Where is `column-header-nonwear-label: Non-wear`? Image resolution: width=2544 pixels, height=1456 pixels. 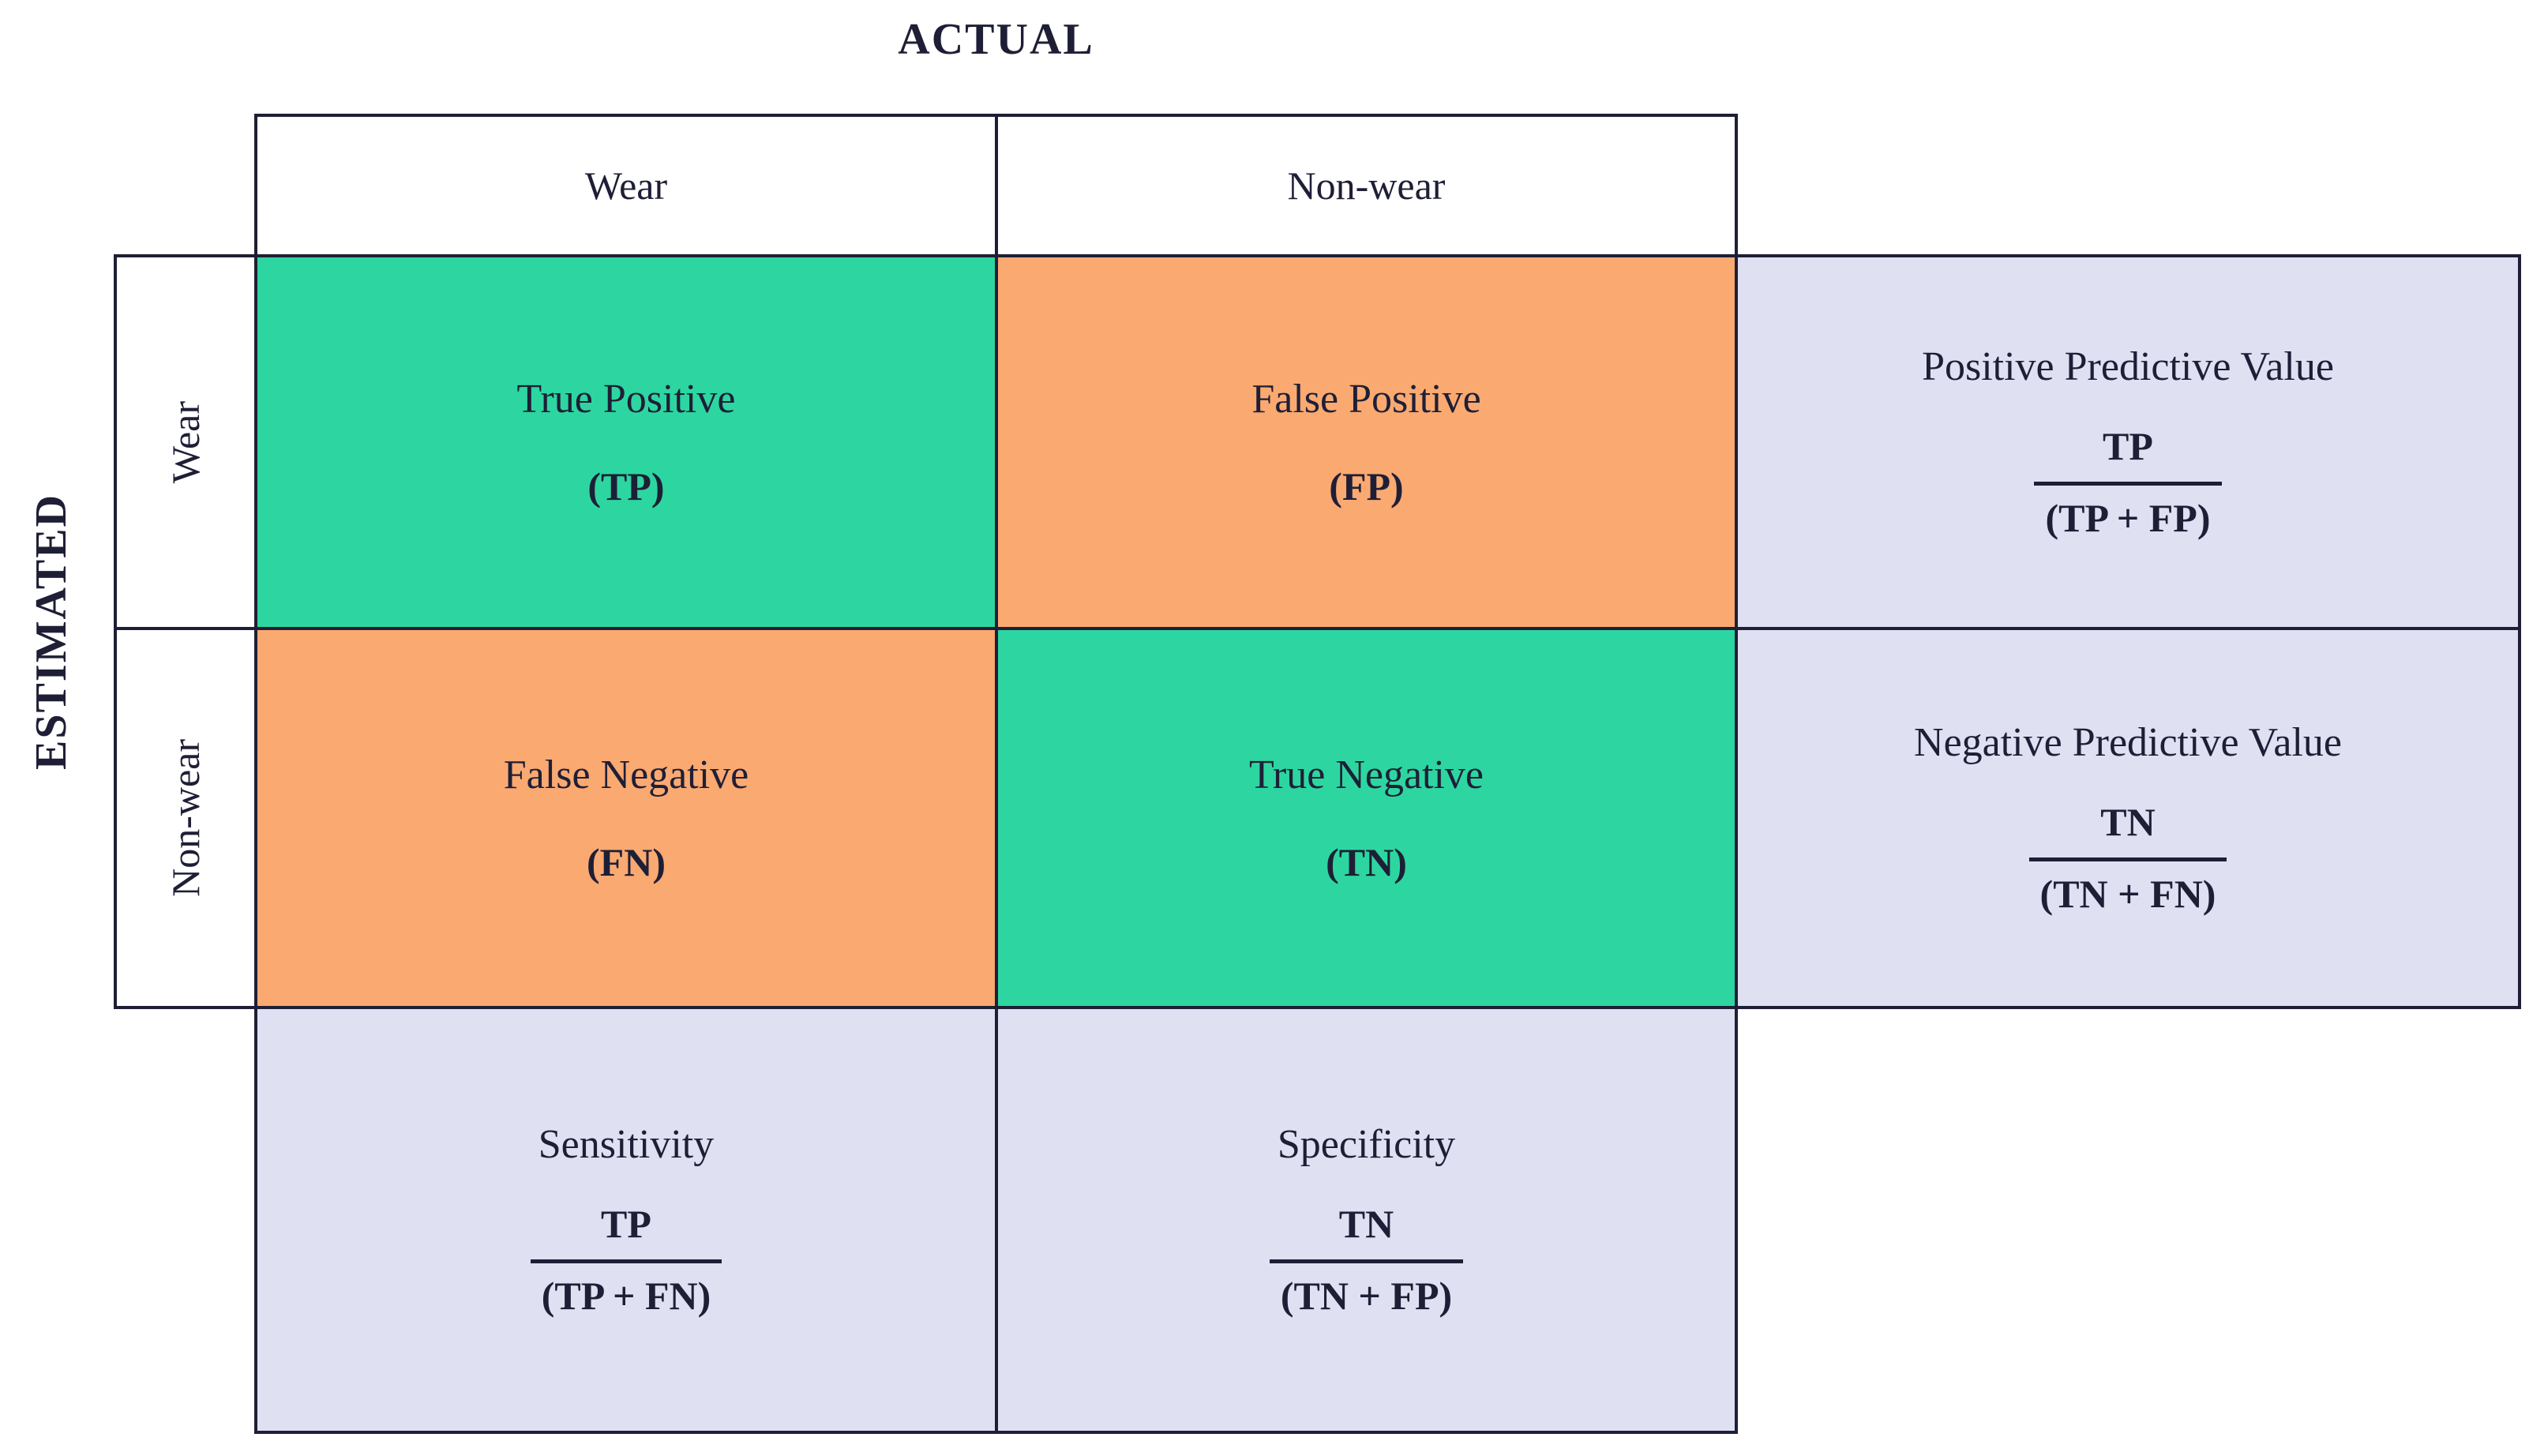
column-header-nonwear-label: Non-wear is located at coordinates (1367, 185).